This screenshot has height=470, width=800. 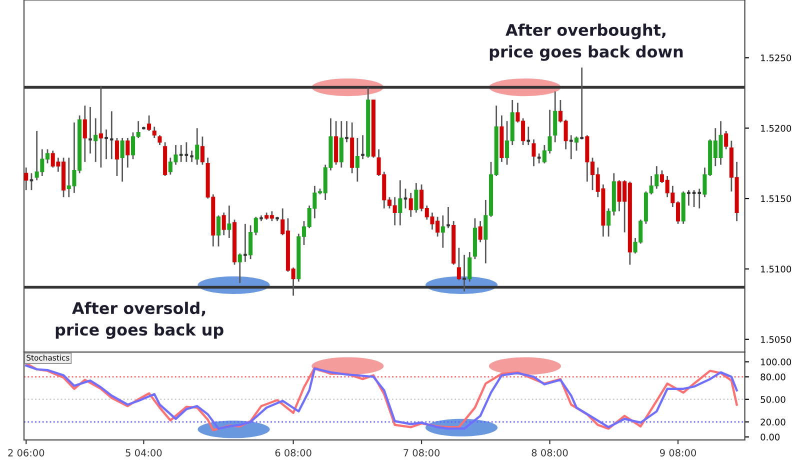 What do you see at coordinates (550, 452) in the screenshot?
I see `x-tick-label: 8 08:00` at bounding box center [550, 452].